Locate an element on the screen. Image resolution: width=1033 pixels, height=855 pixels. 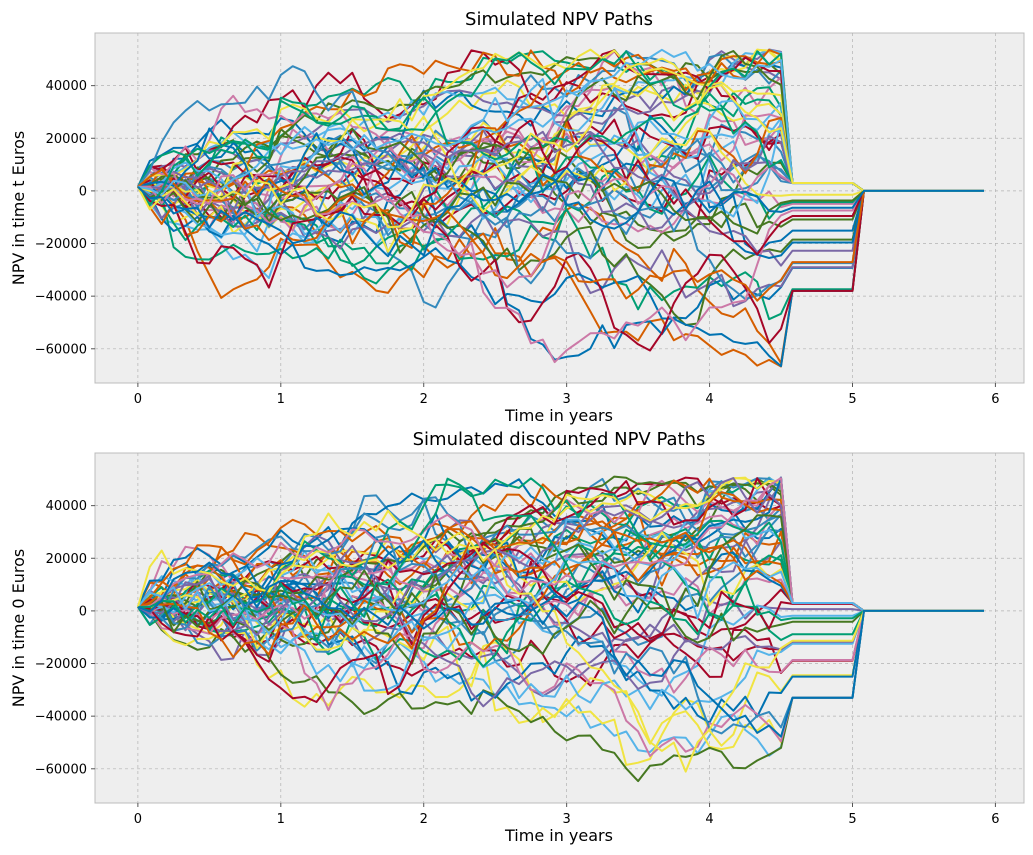
chart-title: Simulated discounted NPV Paths is located at coordinates (559, 439).